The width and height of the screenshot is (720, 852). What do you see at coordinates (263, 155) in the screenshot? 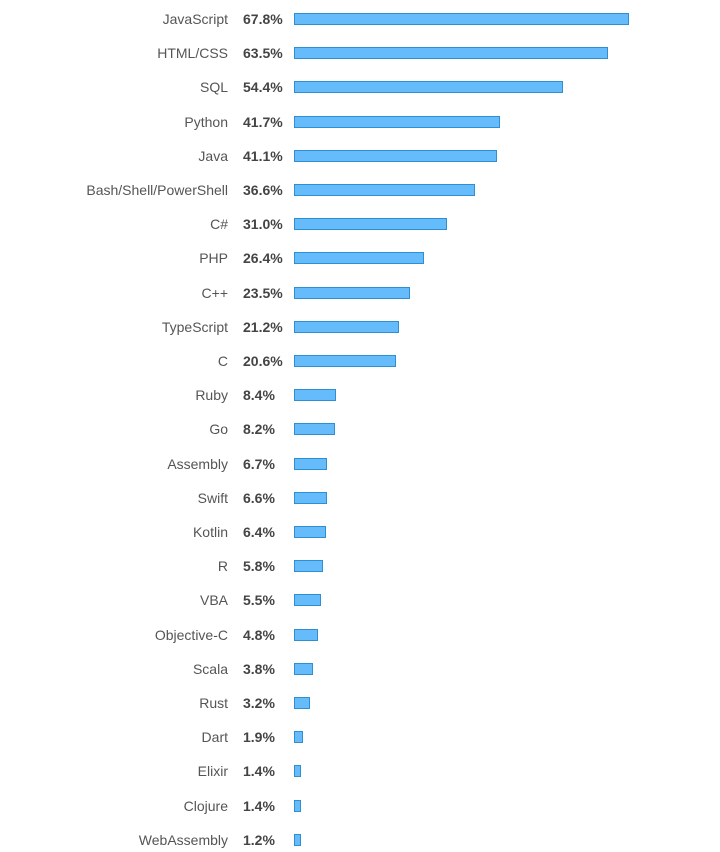
I see `value-label: 41.1%` at bounding box center [263, 155].